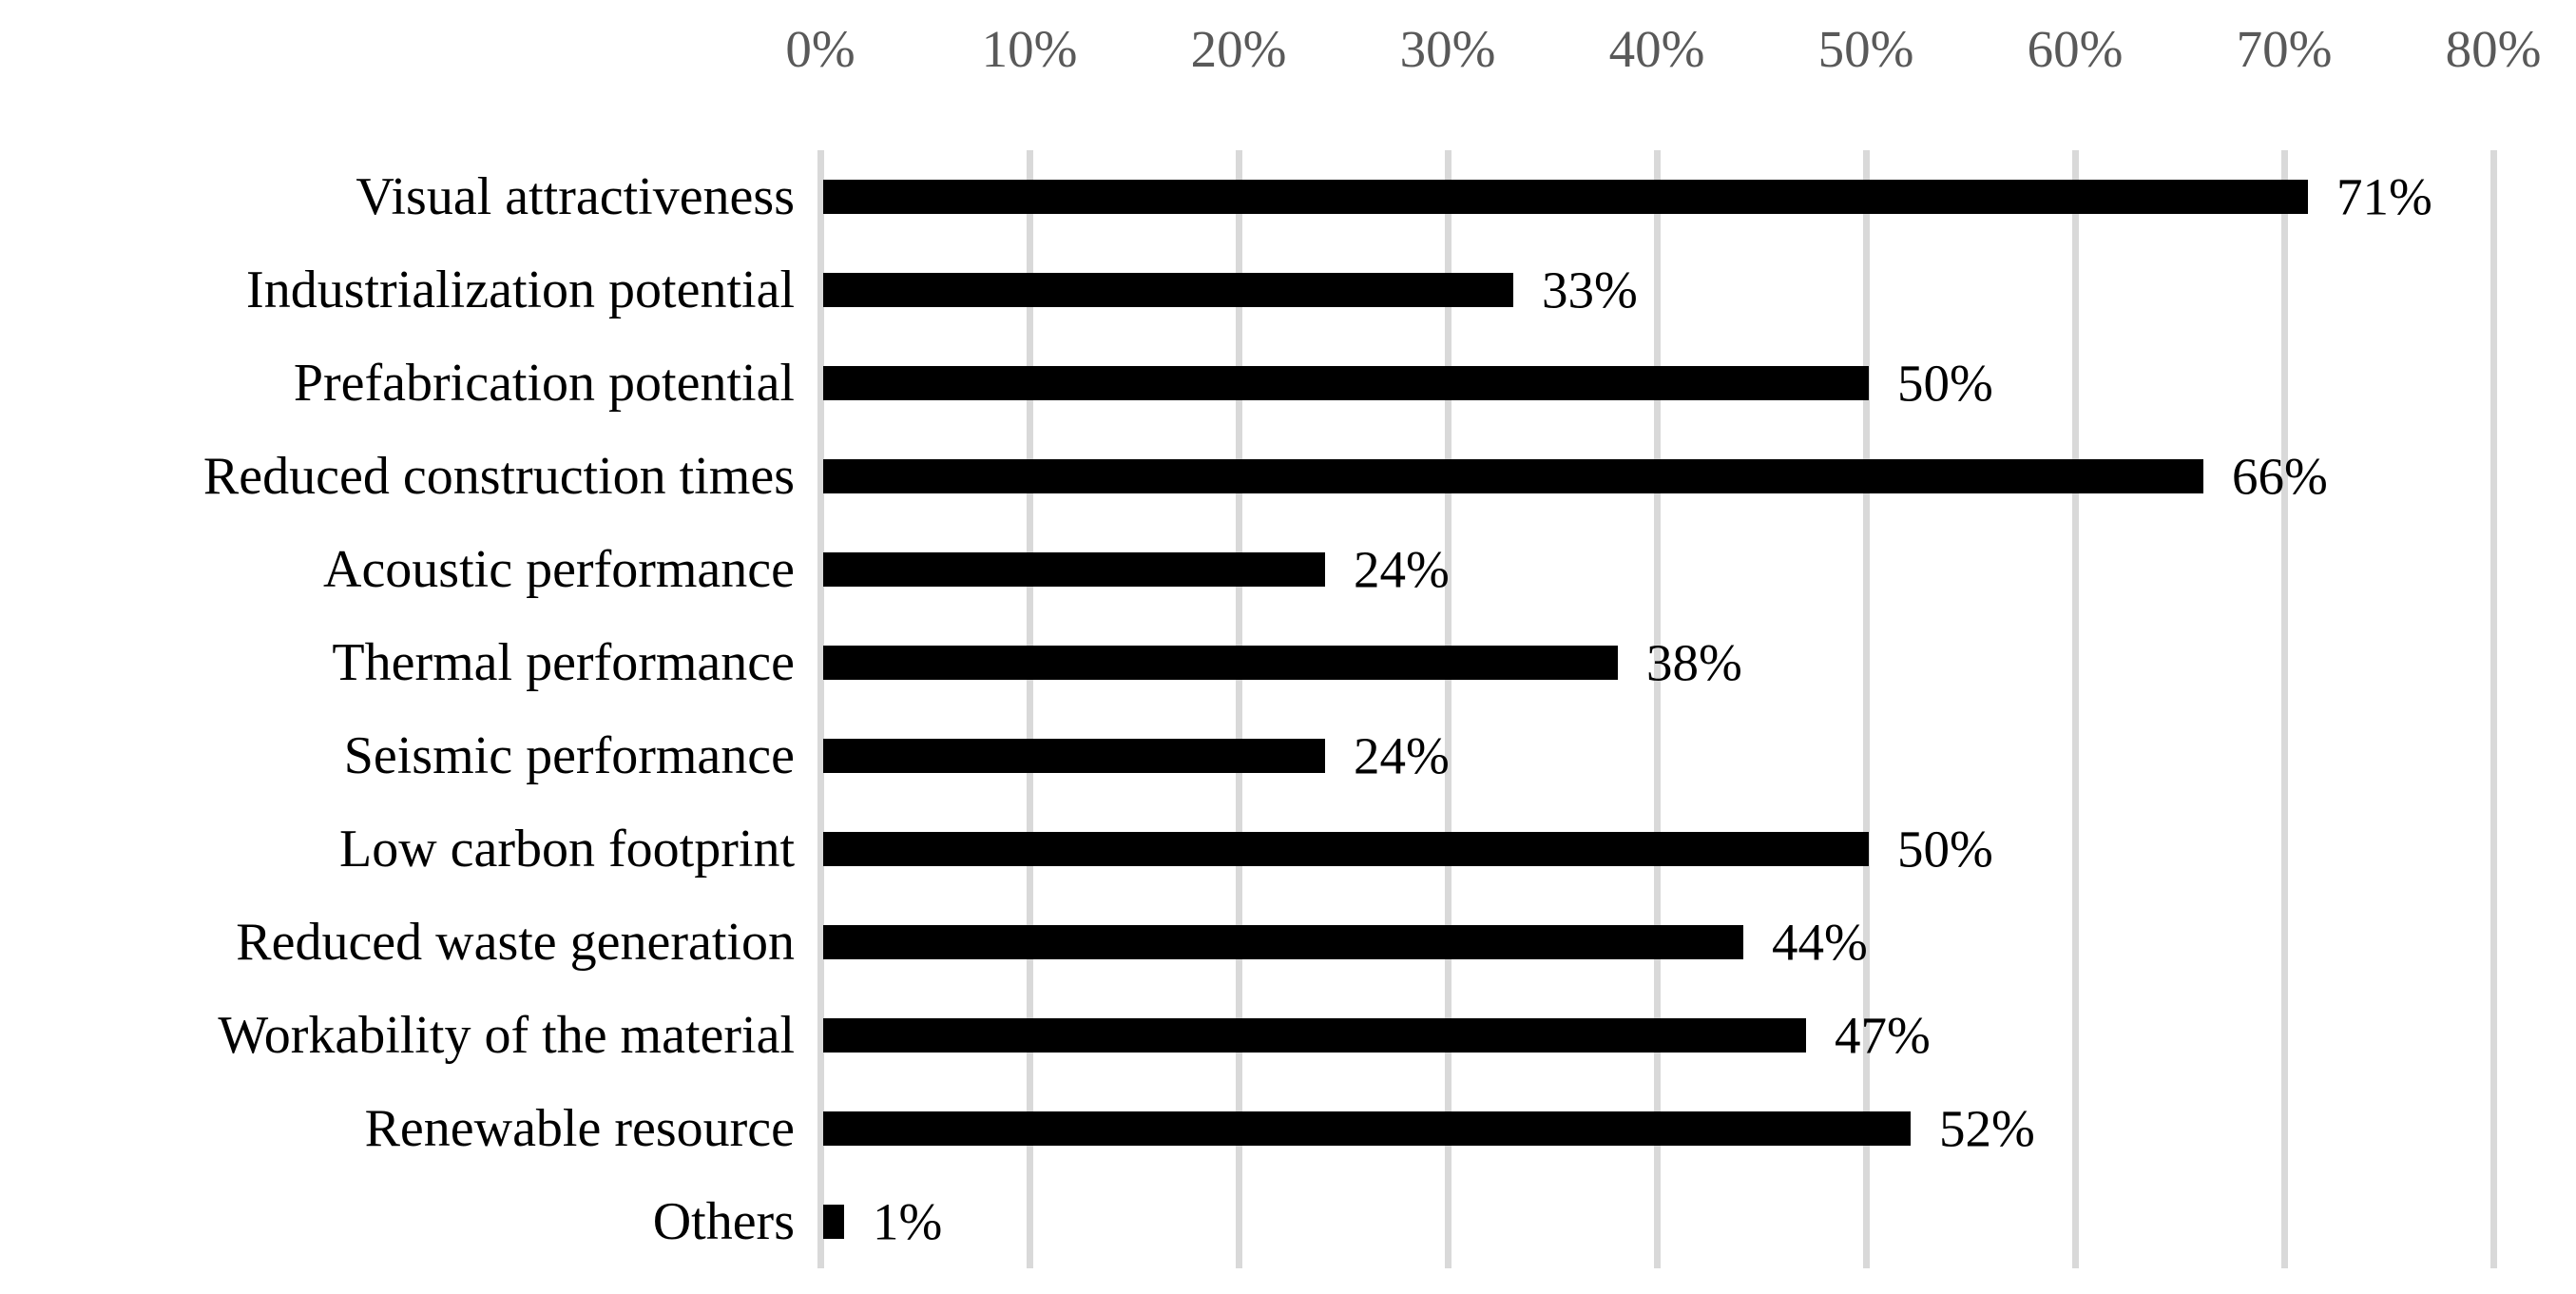 This screenshot has height=1294, width=2576. What do you see at coordinates (1238, 49) in the screenshot?
I see `x-tick-label: 20%` at bounding box center [1238, 49].